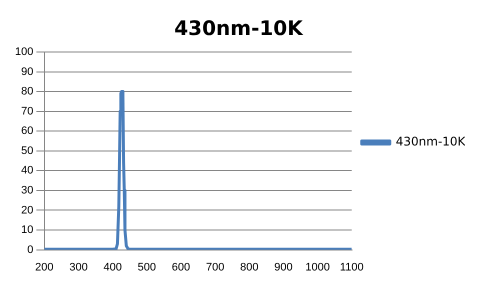  Describe the element at coordinates (239, 28) in the screenshot. I see `chart-title: 430nm-10K` at that location.